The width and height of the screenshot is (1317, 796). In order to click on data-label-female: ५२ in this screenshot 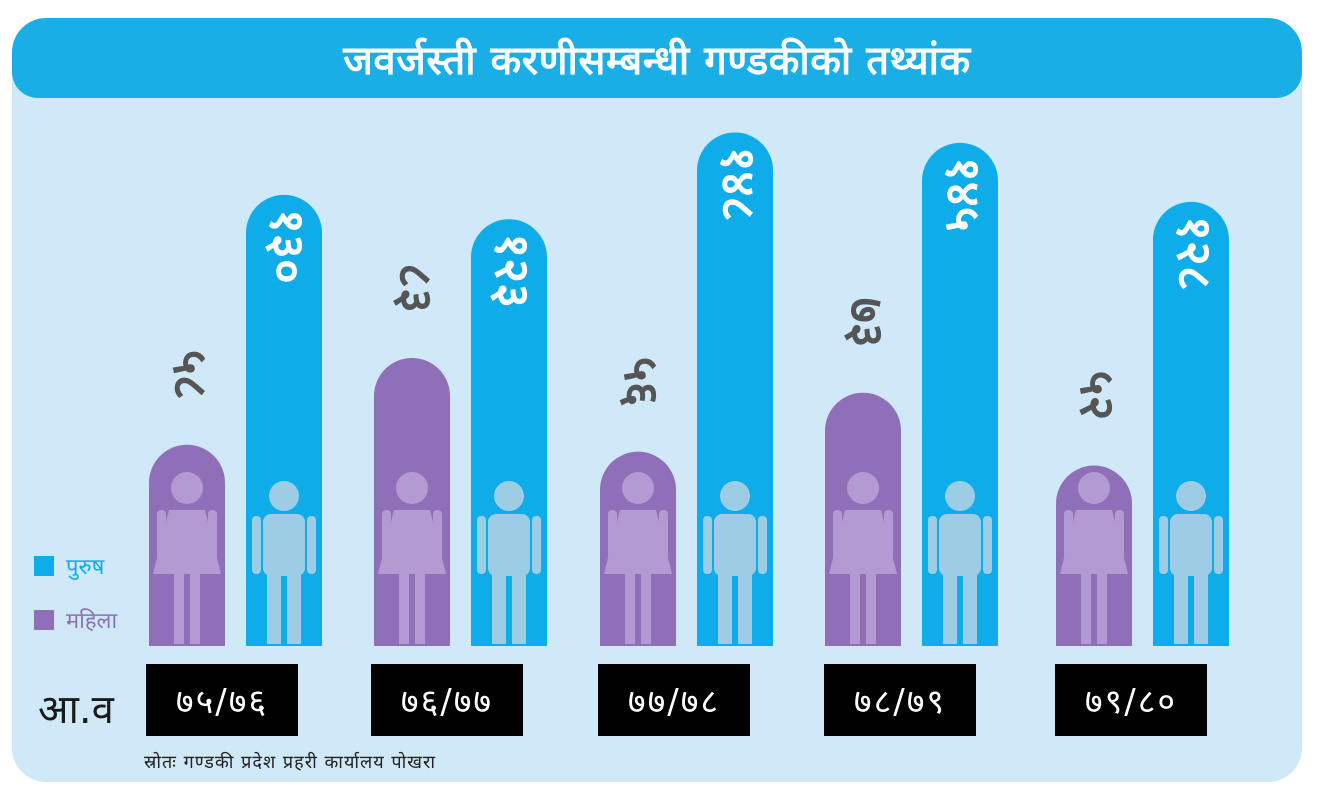, I will do `click(1097, 396)`.